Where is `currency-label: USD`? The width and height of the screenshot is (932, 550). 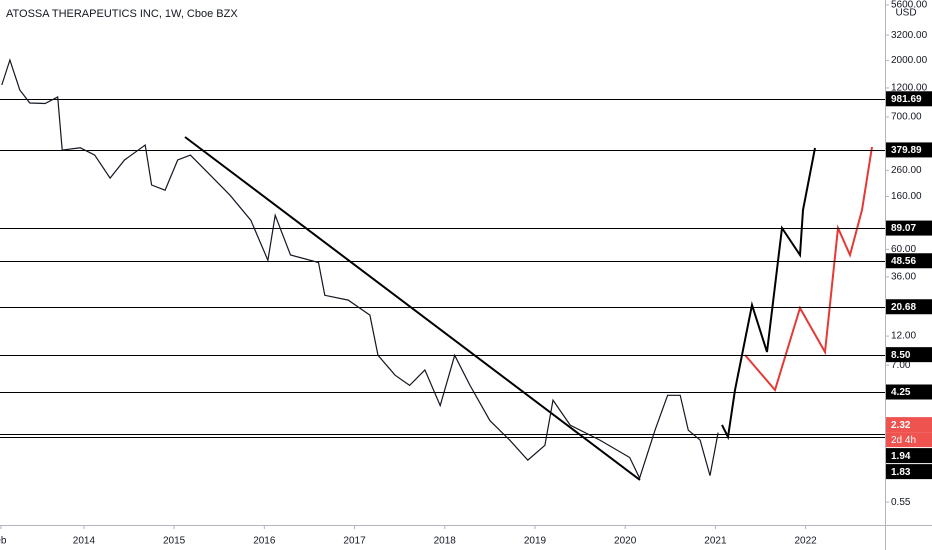
currency-label: USD is located at coordinates (905, 13).